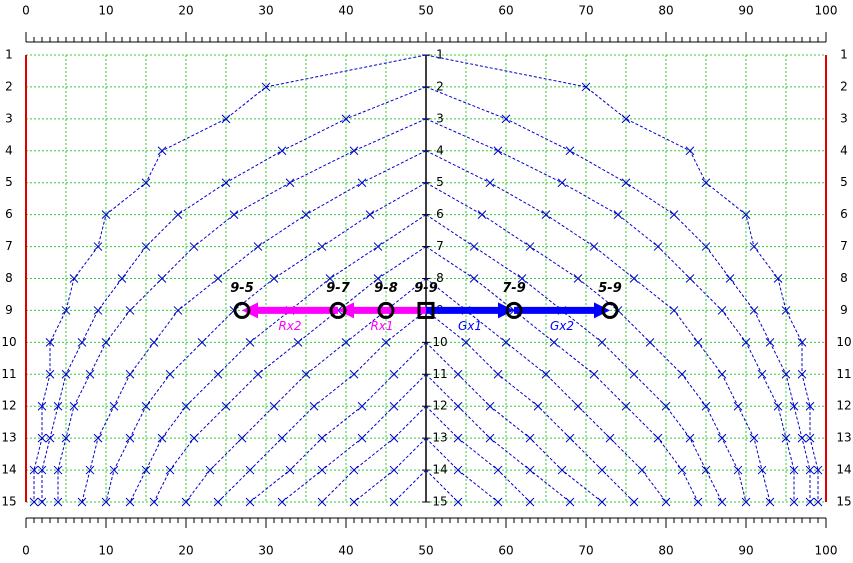 The height and width of the screenshot is (563, 853). Describe the element at coordinates (665, 11) in the screenshot. I see `x-tick-label: 80` at that location.